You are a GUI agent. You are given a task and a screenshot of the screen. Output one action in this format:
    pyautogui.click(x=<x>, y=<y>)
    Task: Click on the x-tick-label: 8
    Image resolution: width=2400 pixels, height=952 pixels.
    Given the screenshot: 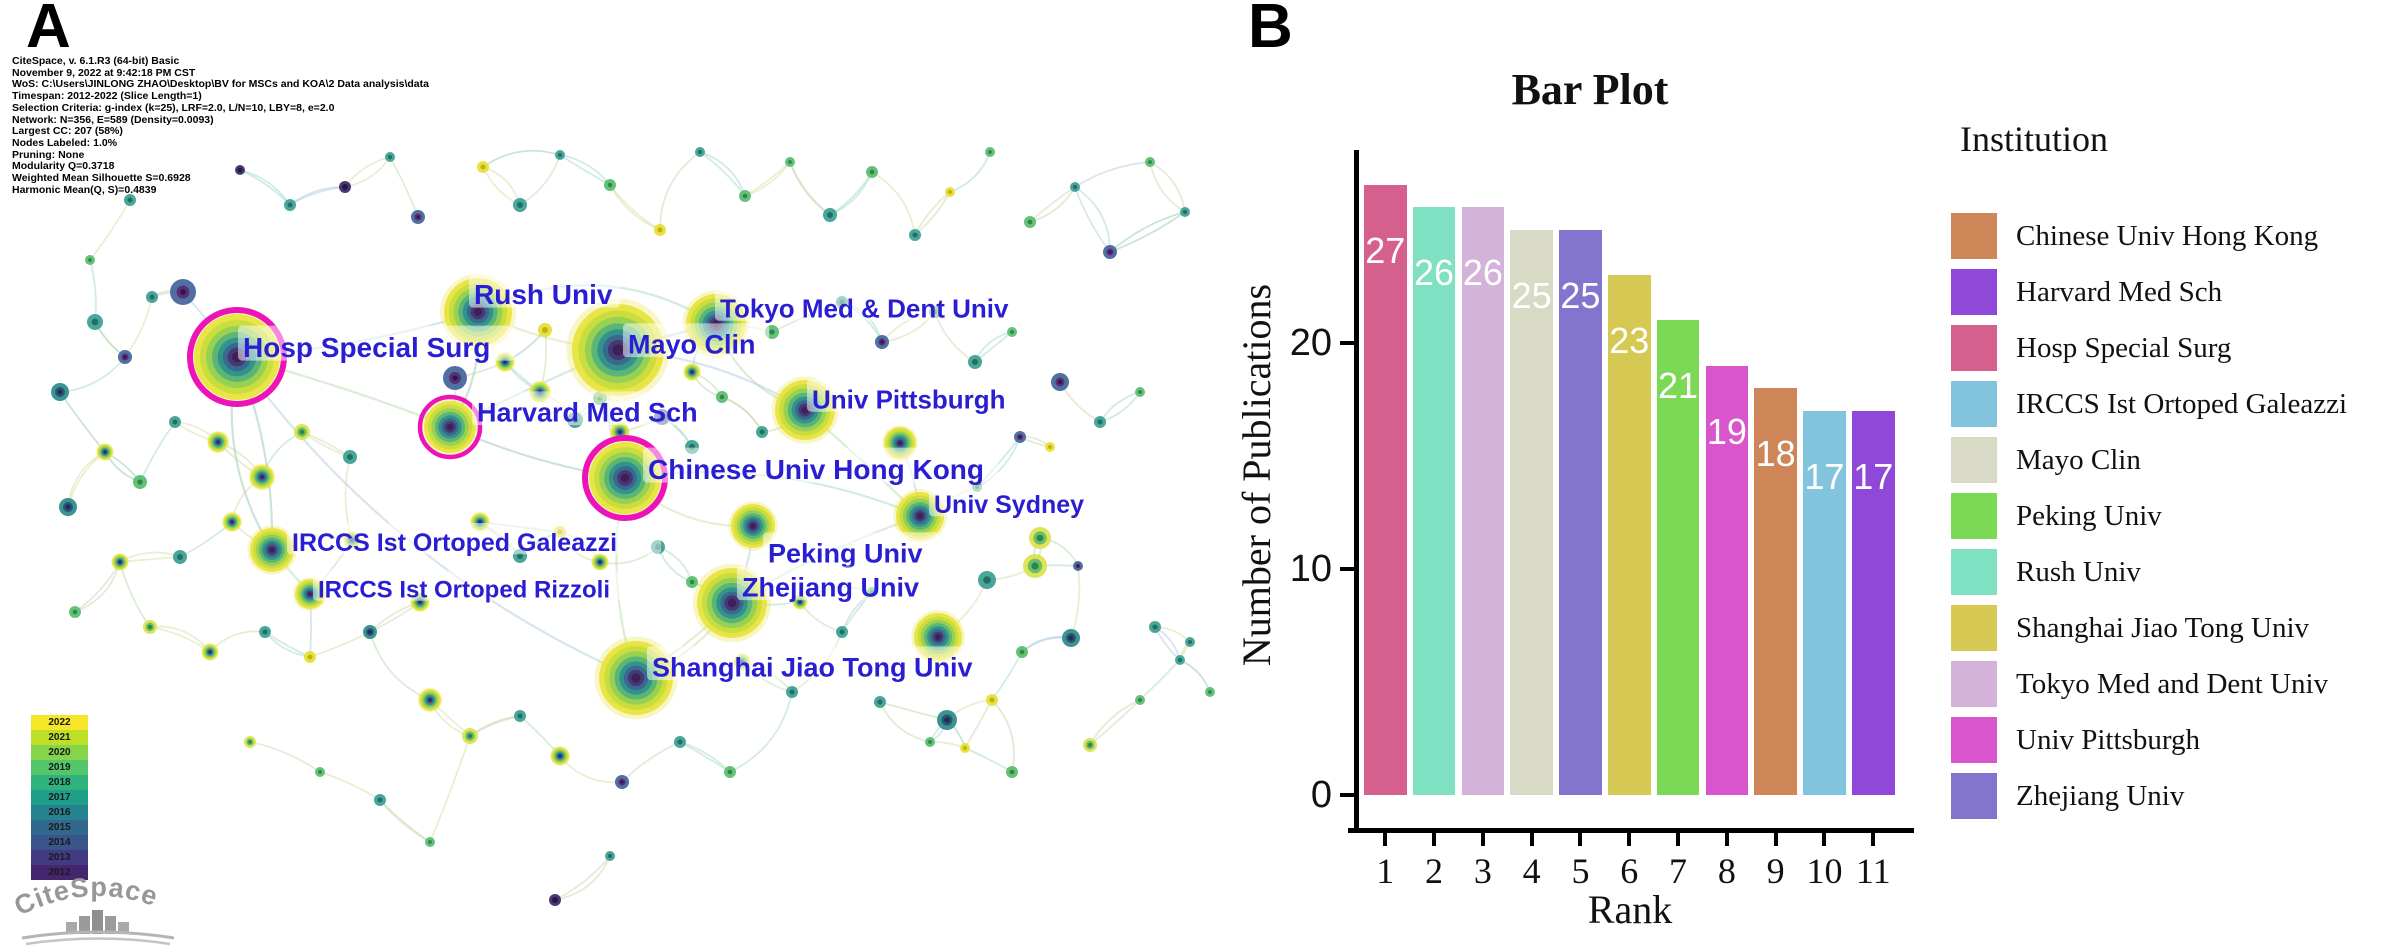 What is the action you would take?
    pyautogui.click(x=1726, y=871)
    